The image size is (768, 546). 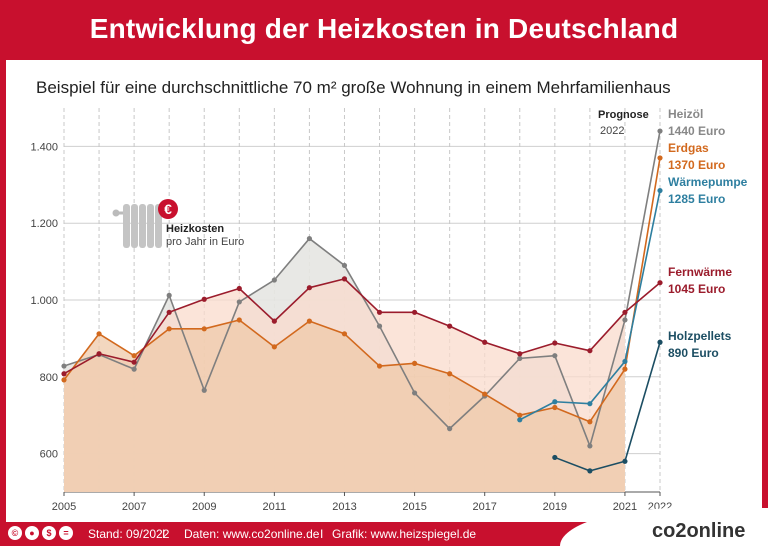 I want to click on y-tick-label: 600, so click(x=49, y=455).